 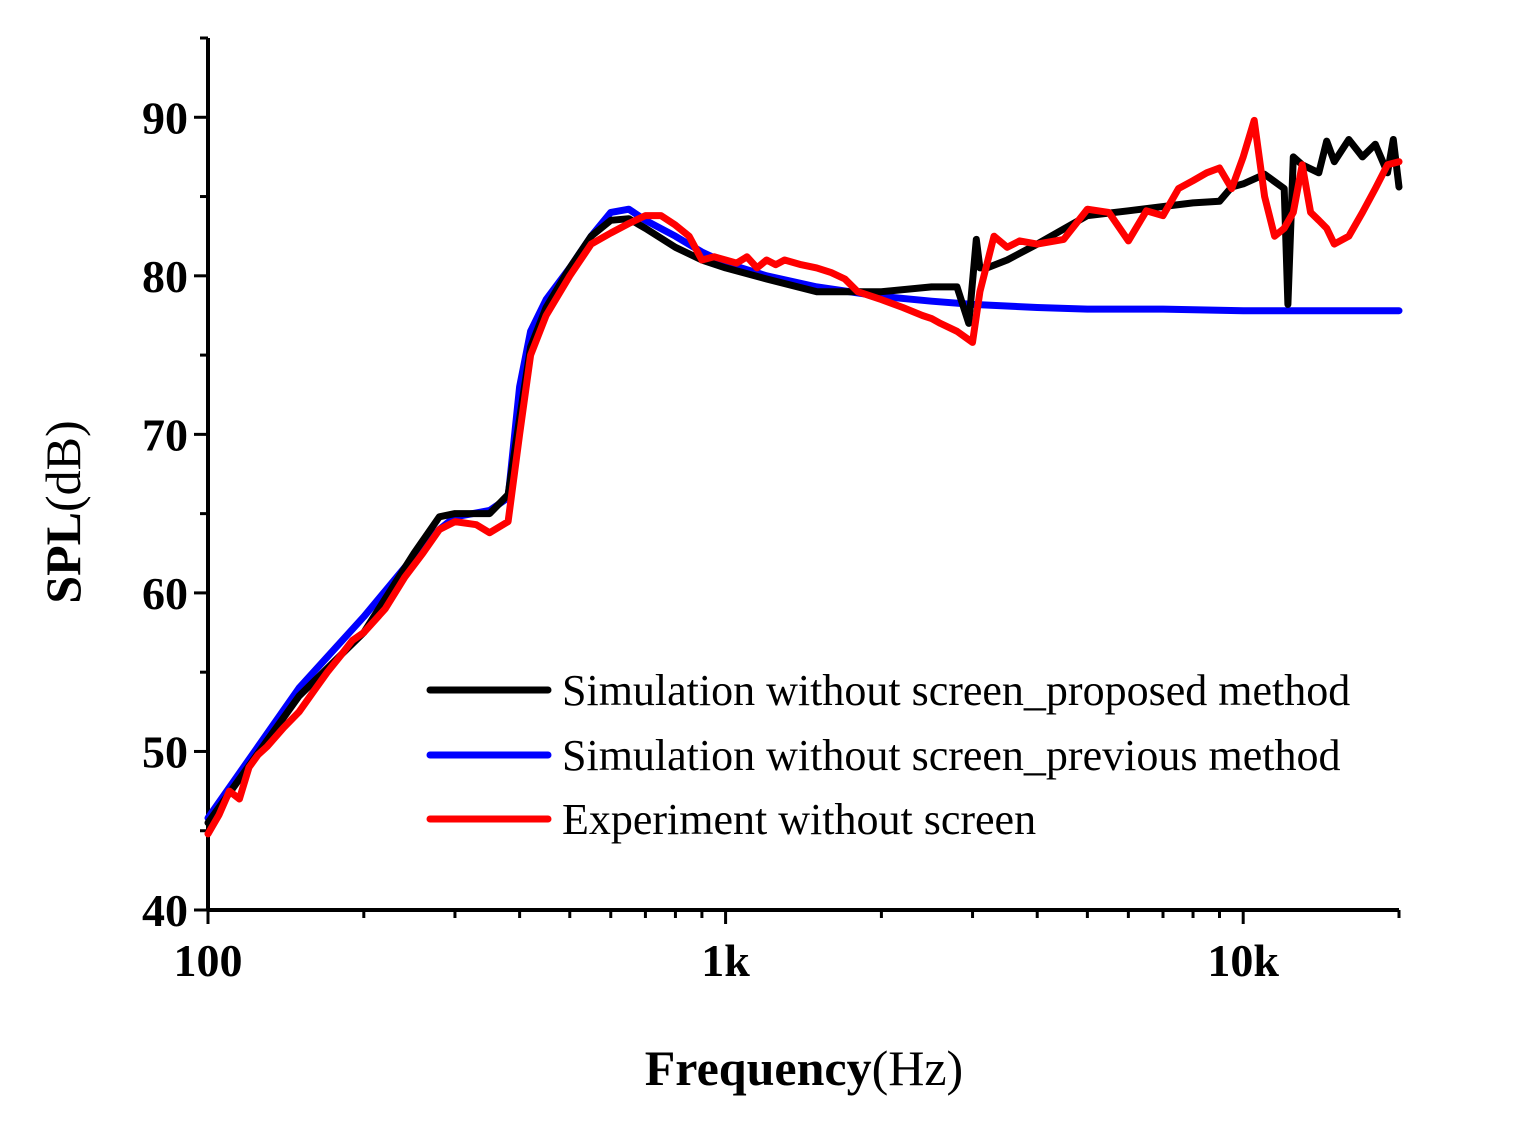 What do you see at coordinates (208, 960) in the screenshot?
I see `x-tick-label: 100` at bounding box center [208, 960].